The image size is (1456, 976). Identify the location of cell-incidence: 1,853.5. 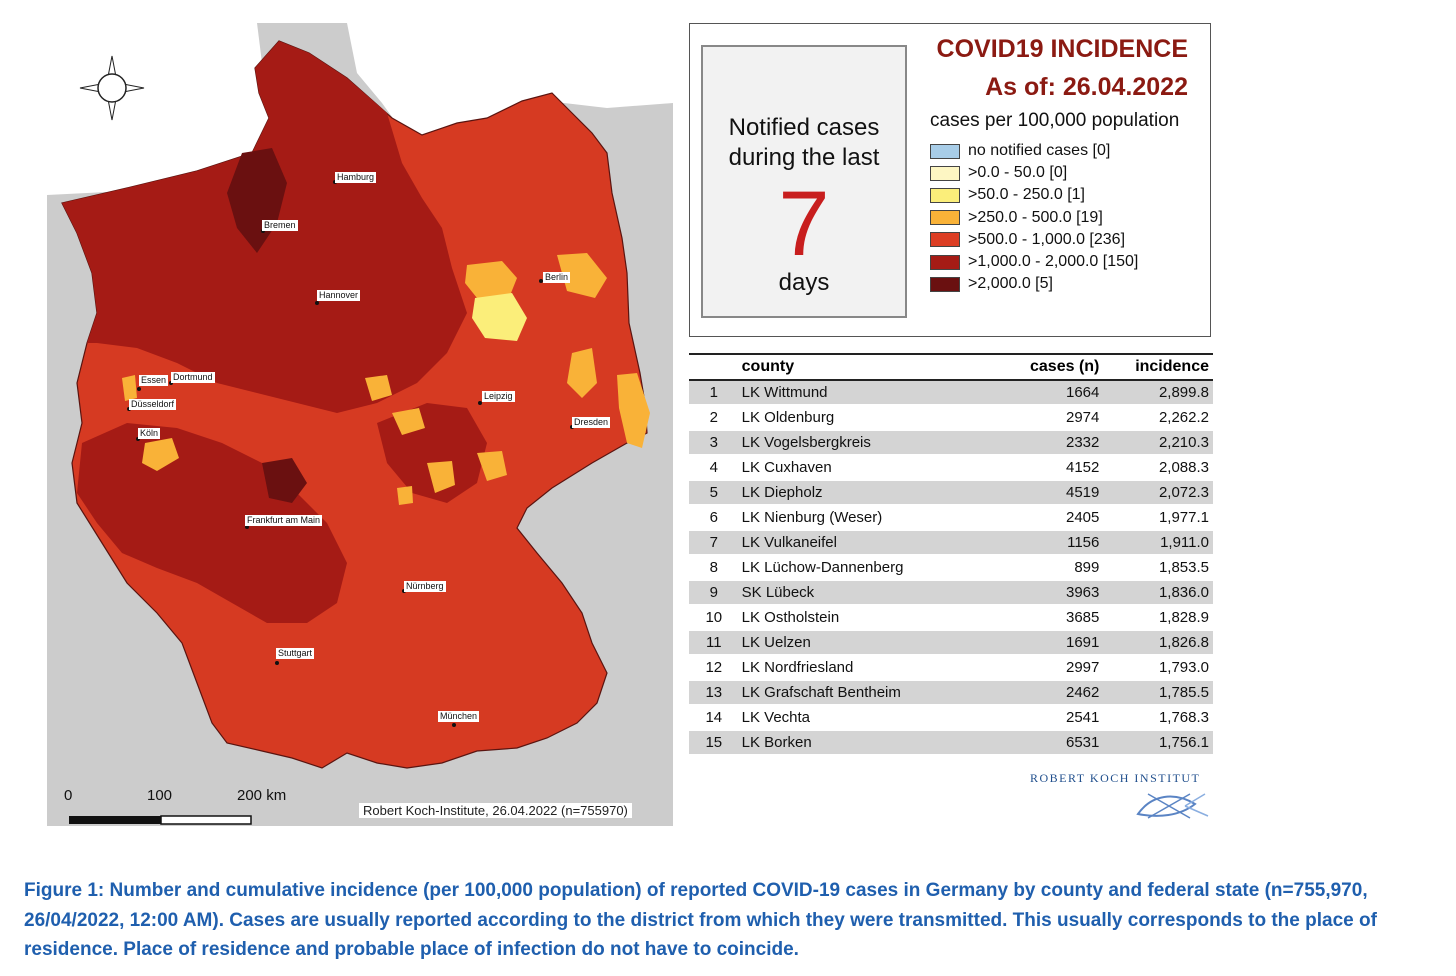
(1156, 568).